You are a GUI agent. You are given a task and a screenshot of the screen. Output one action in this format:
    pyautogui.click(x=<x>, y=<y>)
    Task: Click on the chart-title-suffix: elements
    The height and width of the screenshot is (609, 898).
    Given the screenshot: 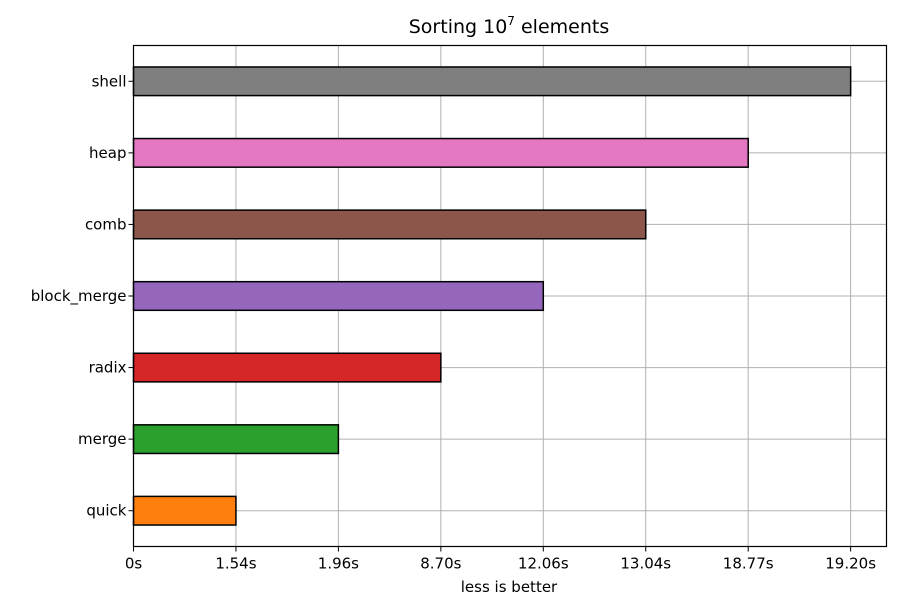 What is the action you would take?
    pyautogui.click(x=562, y=27)
    